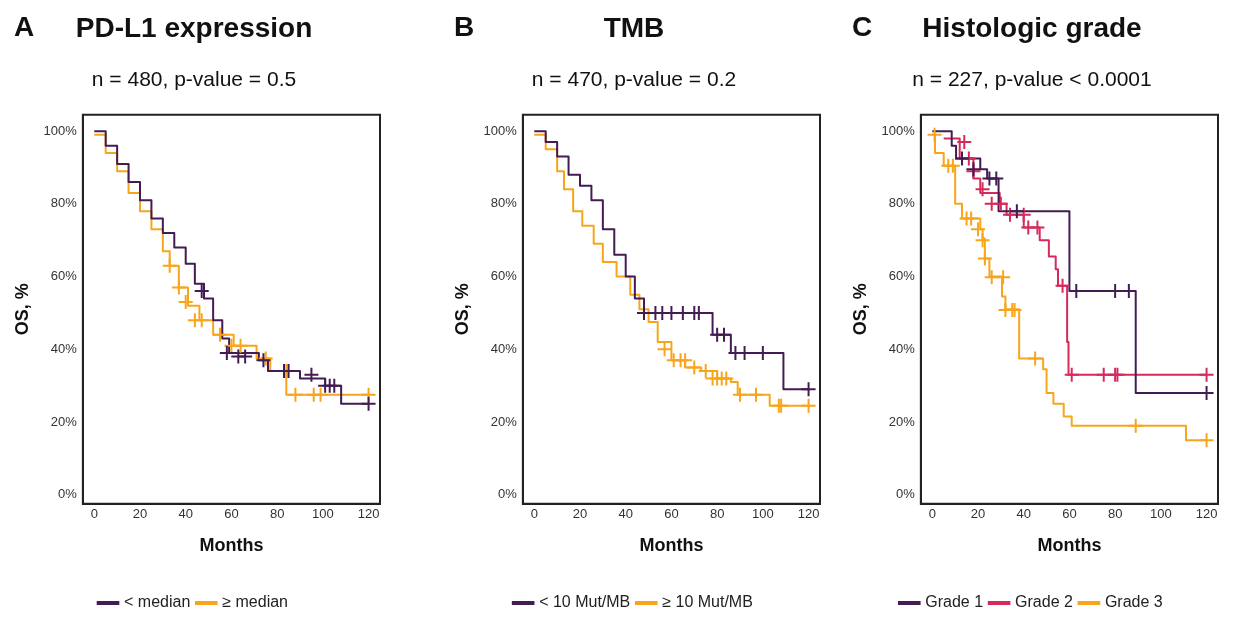 The image size is (1256, 631). I want to click on chart-title: Histologic grade, so click(1032, 27).